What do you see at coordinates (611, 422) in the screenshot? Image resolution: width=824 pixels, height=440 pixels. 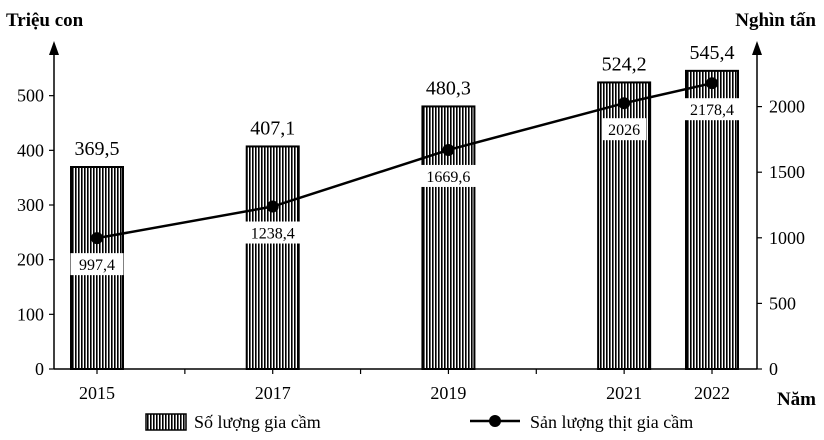 I see `legend-line-label: Sản lượng thịt gia cầm` at bounding box center [611, 422].